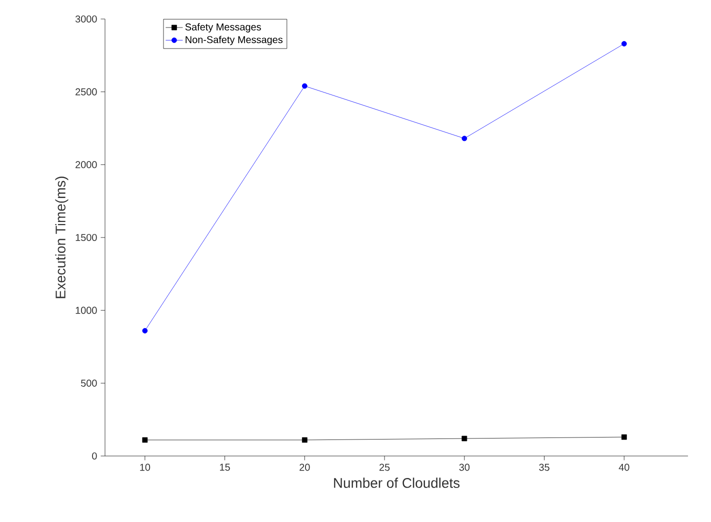 This screenshot has width=711, height=522. What do you see at coordinates (86, 19) in the screenshot?
I see `y-tick-label: 3000` at bounding box center [86, 19].